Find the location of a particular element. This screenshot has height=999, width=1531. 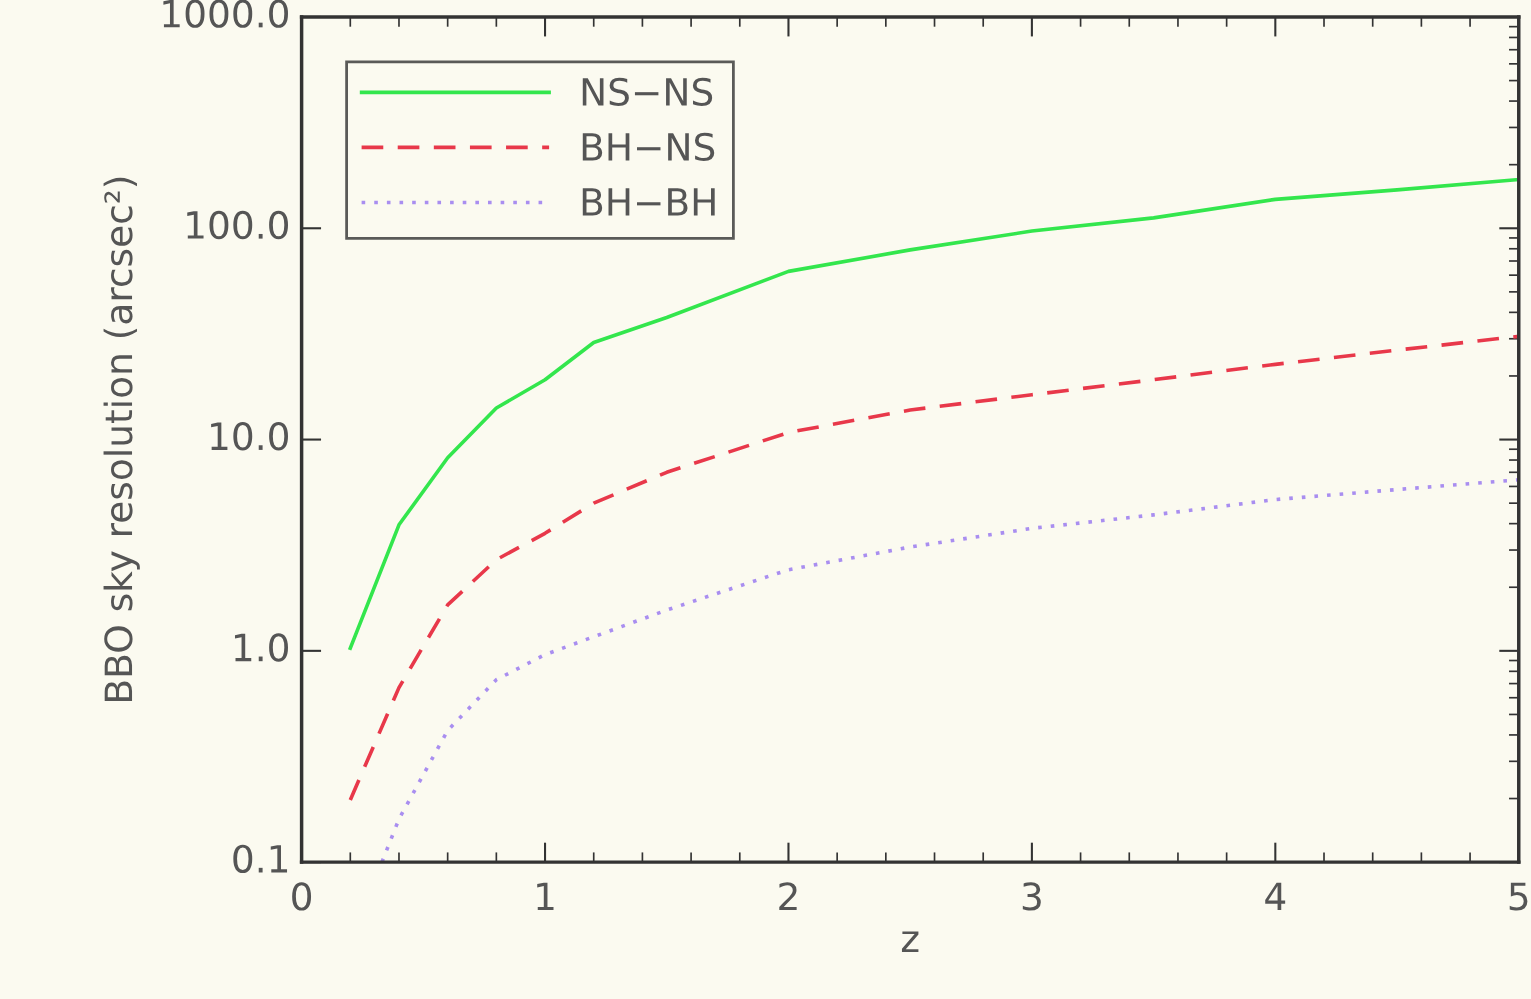

x-tick-label: 2 is located at coordinates (788, 896).